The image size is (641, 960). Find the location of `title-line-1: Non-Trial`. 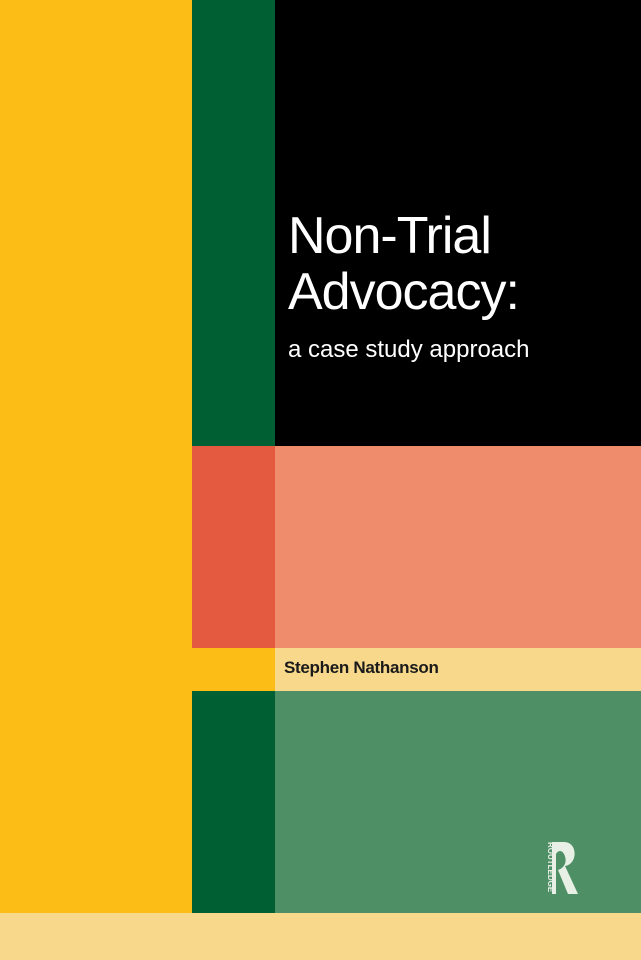

title-line-1: Non-Trial is located at coordinates (390, 236).